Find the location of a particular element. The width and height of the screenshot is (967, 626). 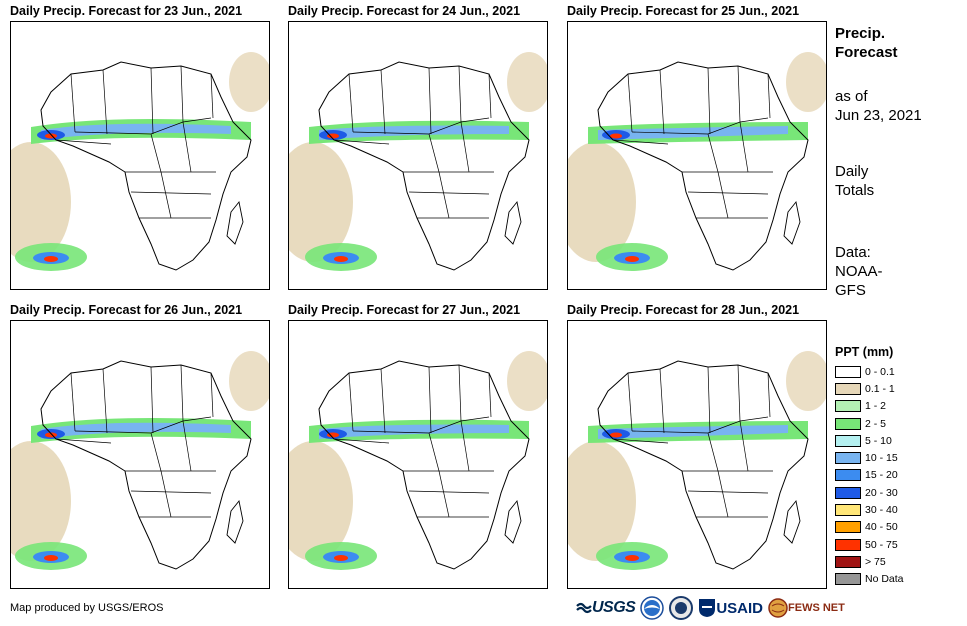

legend-item: 20 - 30 is located at coordinates (869, 492).